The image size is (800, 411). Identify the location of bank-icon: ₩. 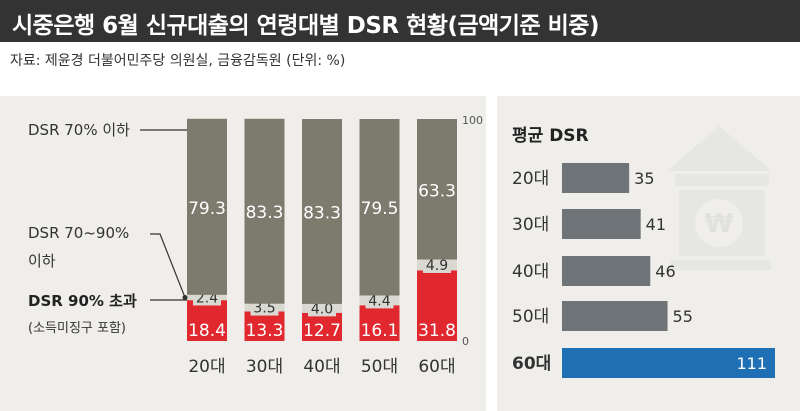
(719, 198).